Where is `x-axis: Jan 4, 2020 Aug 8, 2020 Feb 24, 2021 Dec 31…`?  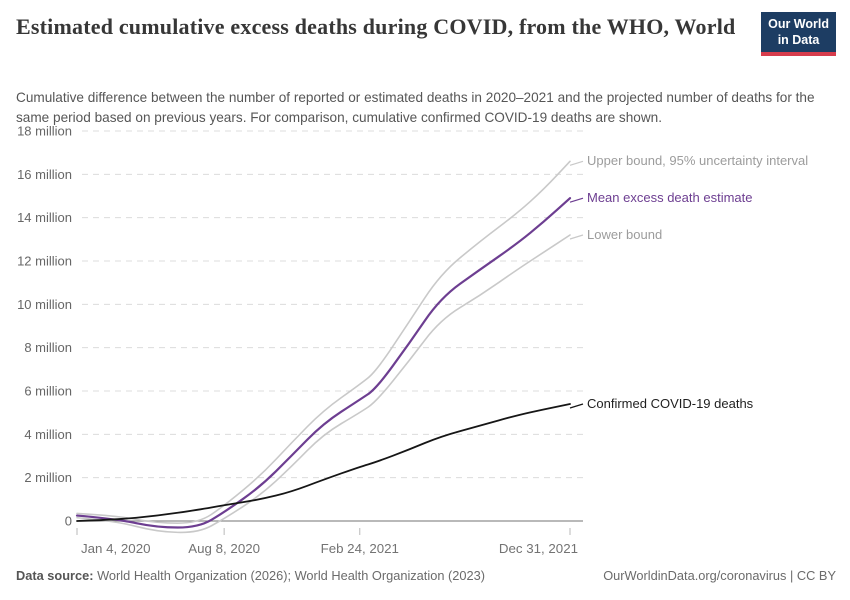 x-axis: Jan 4, 2020 Aug 8, 2020 Feb 24, 2021 Dec 31… is located at coordinates (327, 542).